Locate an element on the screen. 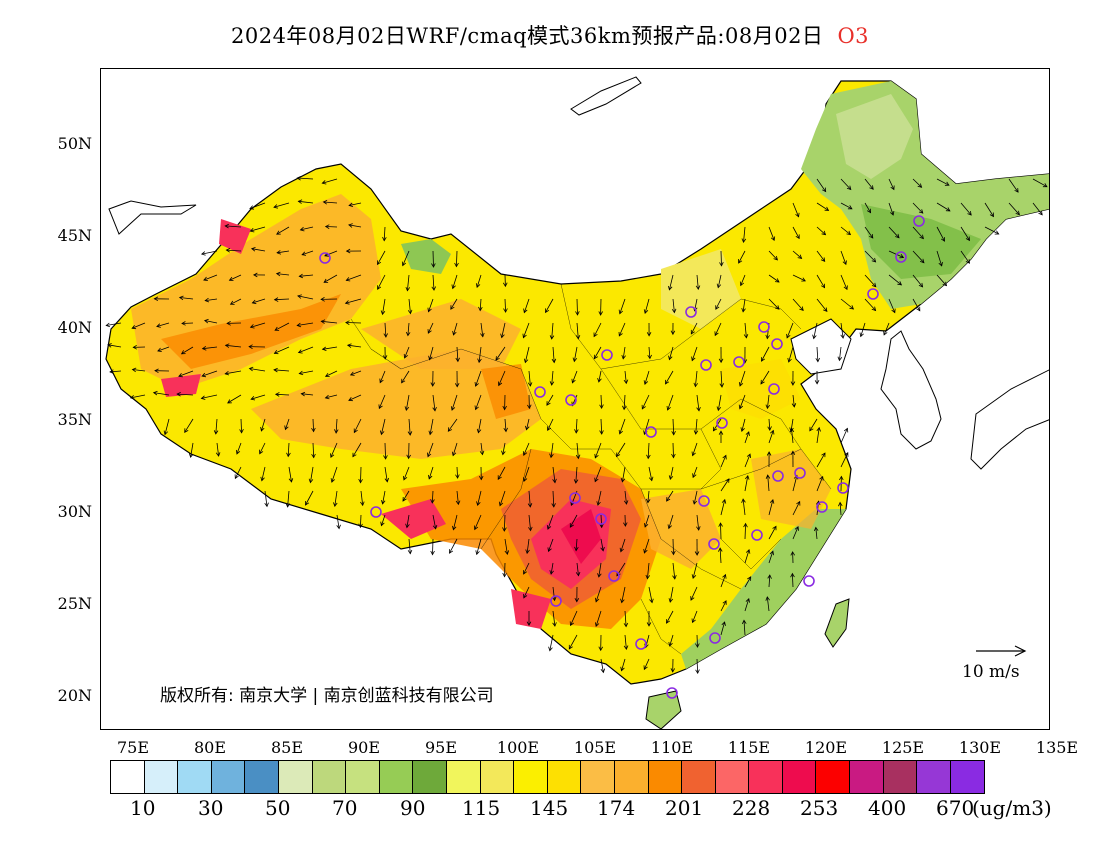 This screenshot has height=850, width=1100. hainan is located at coordinates (663, 709).